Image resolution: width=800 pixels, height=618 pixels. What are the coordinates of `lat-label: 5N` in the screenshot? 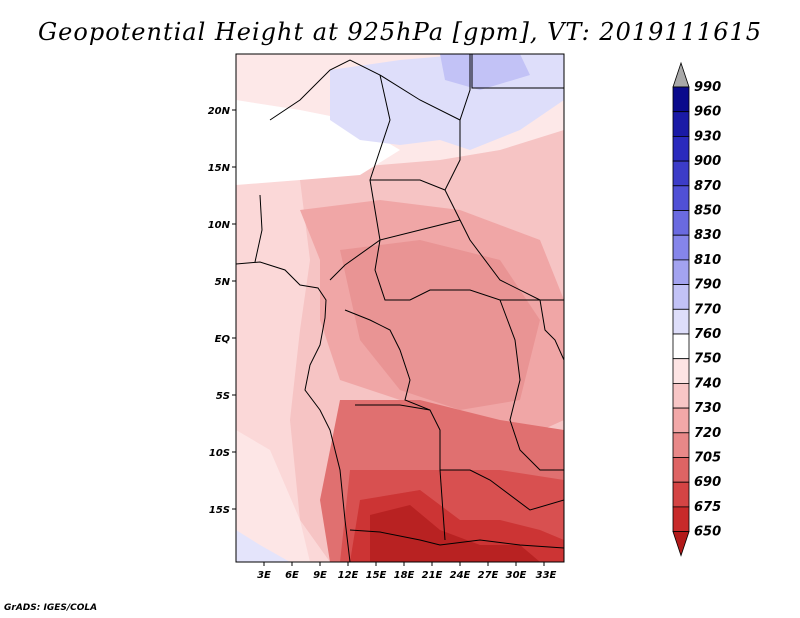 It's located at (223, 282).